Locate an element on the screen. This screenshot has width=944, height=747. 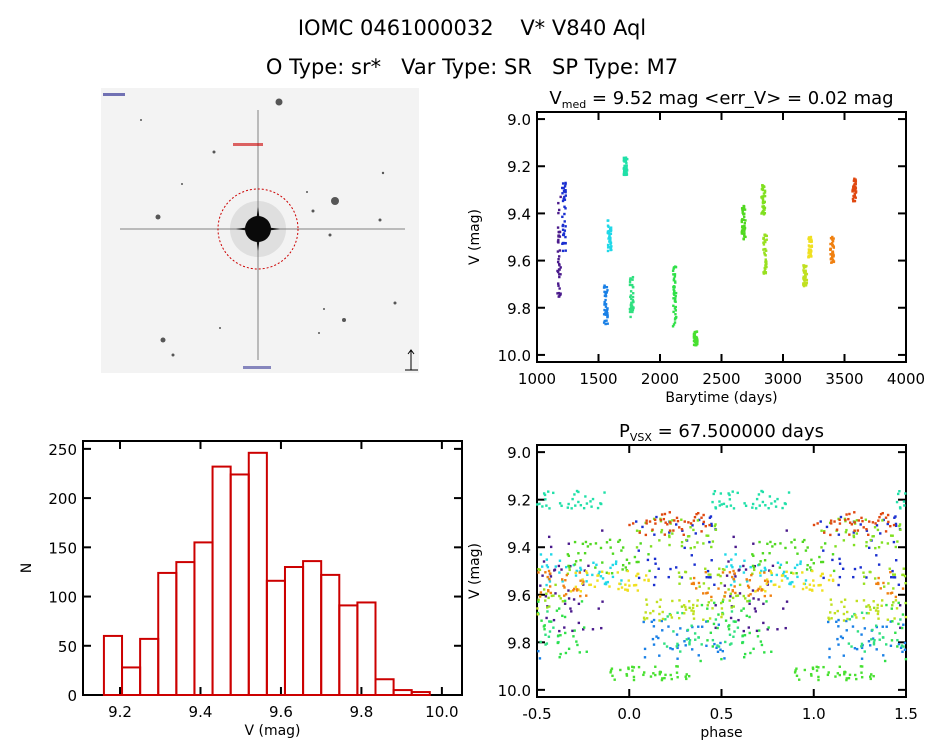
y-tick-label: 9.8 is located at coordinates (519, 309).